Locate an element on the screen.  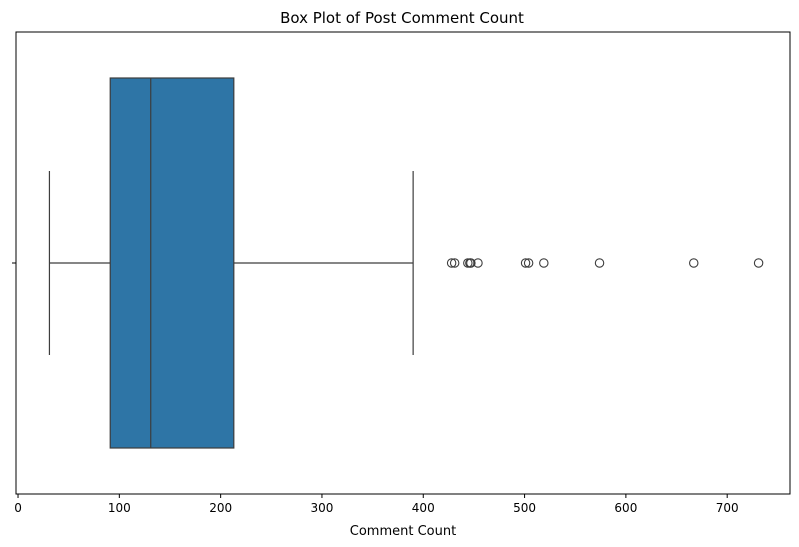
x-tick-label: 0 is located at coordinates (18, 508).